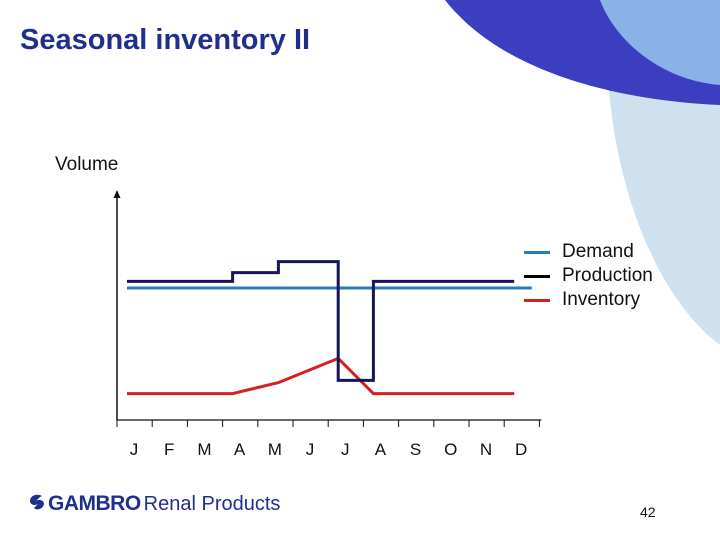 This screenshot has height=540, width=720. I want to click on swoosh-dark, so click(582, 52).